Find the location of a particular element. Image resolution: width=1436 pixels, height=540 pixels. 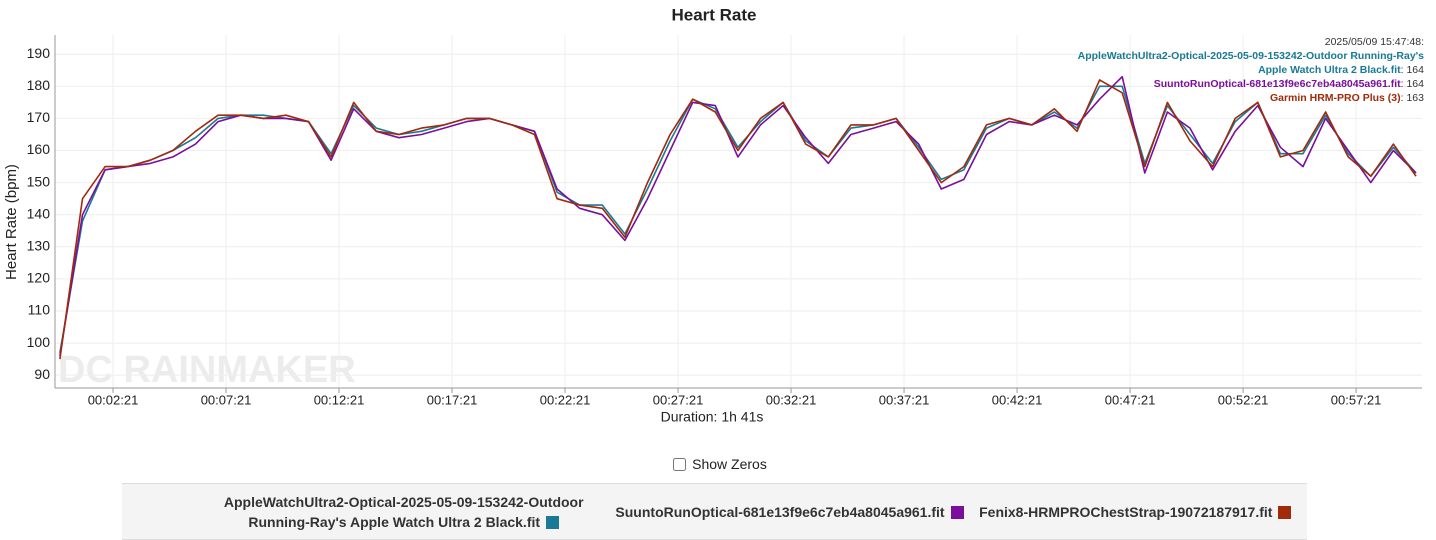

x-tick-label: 00:52:21 is located at coordinates (1243, 399).